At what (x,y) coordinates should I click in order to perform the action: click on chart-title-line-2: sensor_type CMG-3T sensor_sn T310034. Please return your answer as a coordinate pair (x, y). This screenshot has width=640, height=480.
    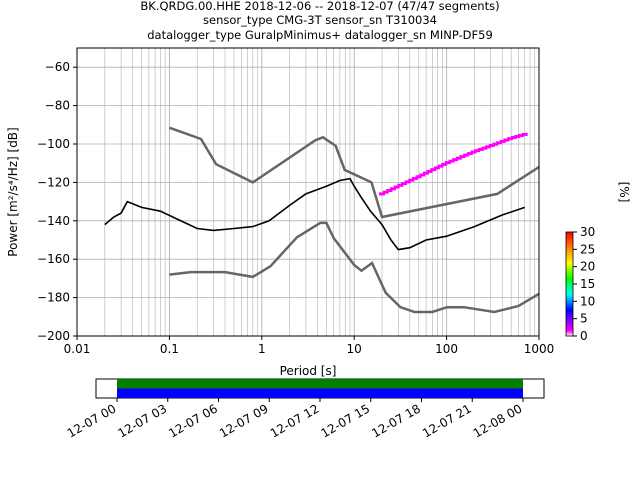
    Looking at the image, I should click on (320, 20).